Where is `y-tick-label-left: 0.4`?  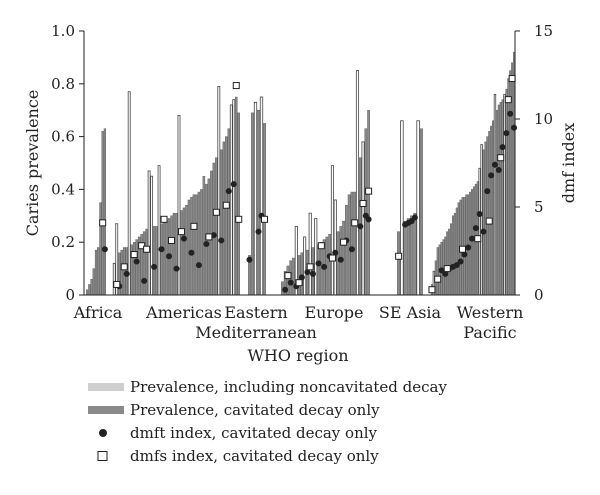
y-tick-label-left: 0.4 is located at coordinates (63, 189).